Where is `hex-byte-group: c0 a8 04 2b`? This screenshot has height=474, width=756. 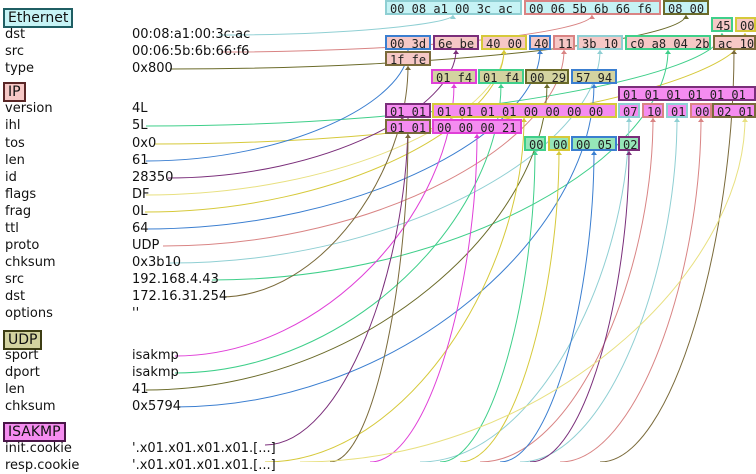
hex-byte-group: c0 a8 04 2b is located at coordinates (668, 43).